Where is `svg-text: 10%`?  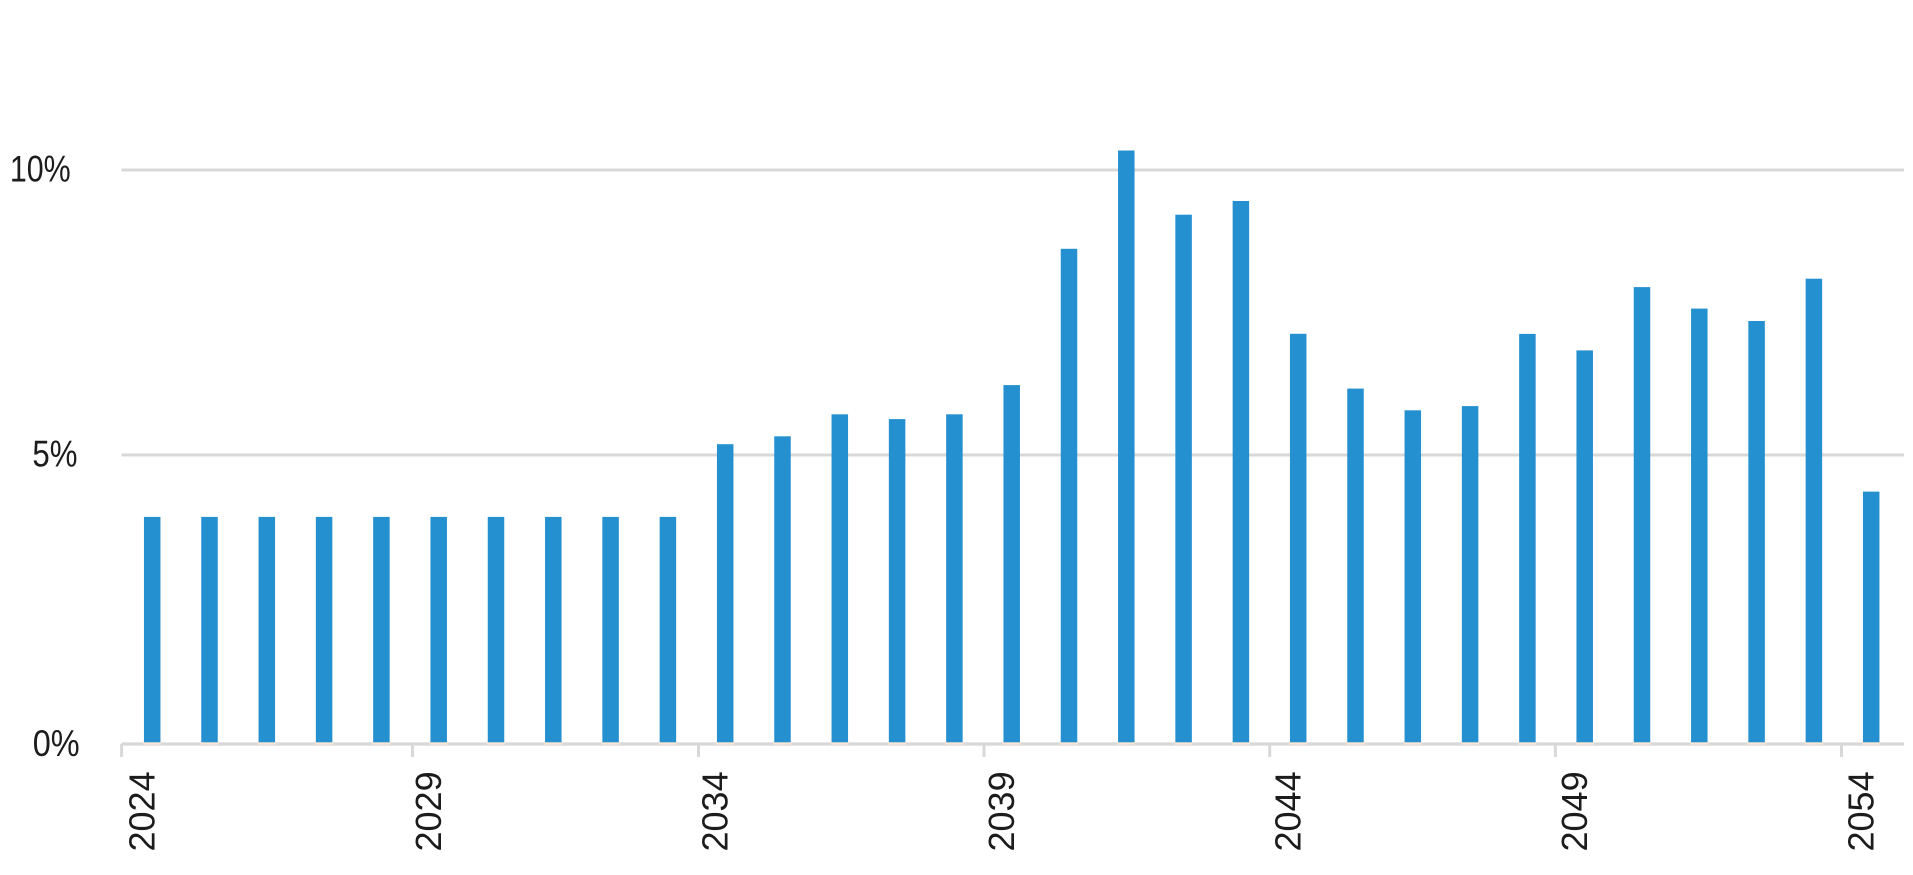 svg-text: 10% is located at coordinates (40, 170).